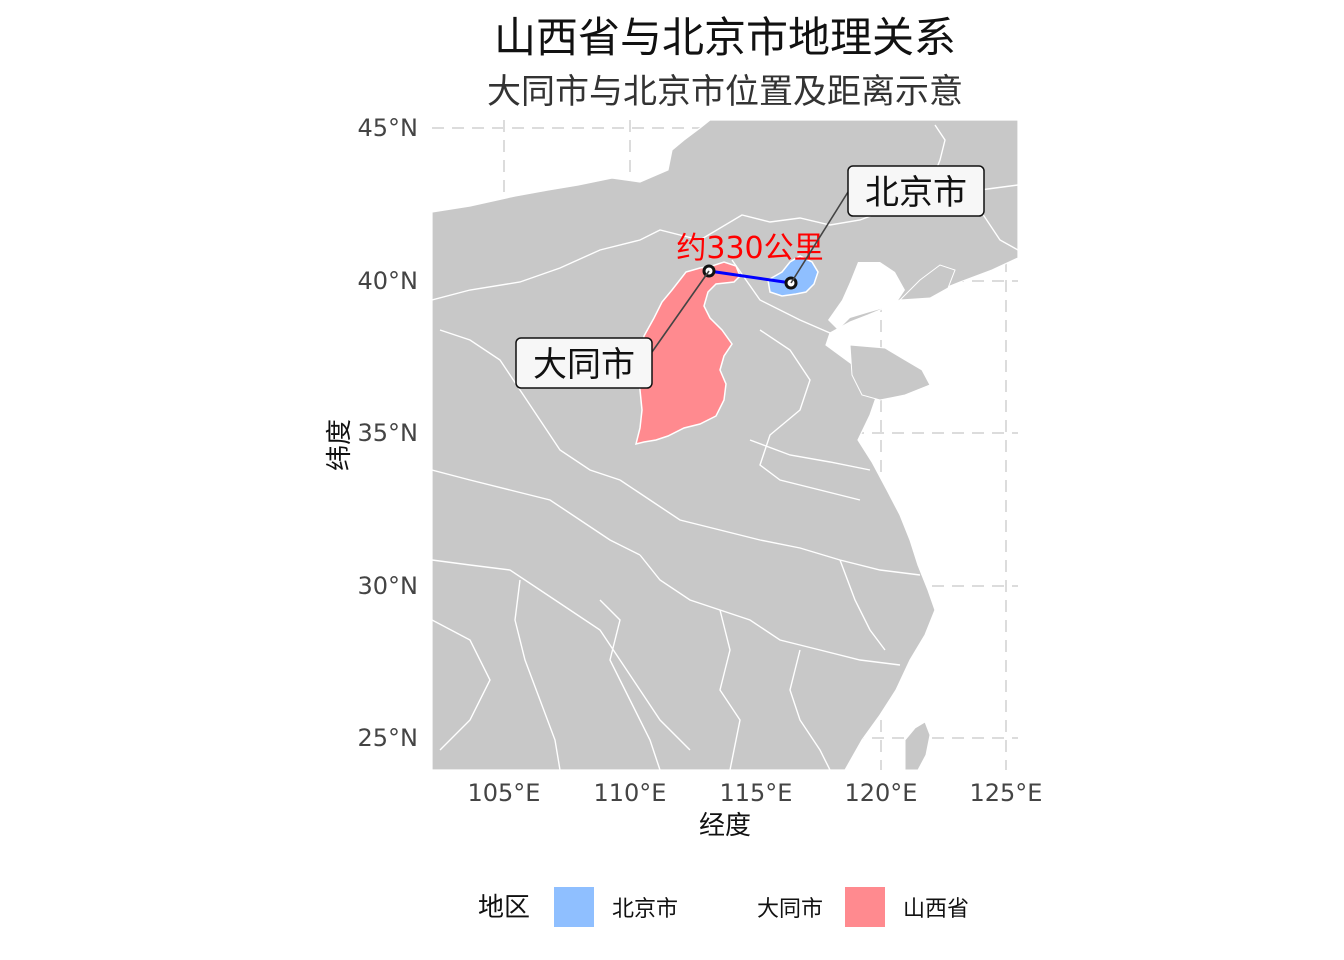  Describe the element at coordinates (630, 793) in the screenshot. I see `x-tick-label: 110°E` at that location.